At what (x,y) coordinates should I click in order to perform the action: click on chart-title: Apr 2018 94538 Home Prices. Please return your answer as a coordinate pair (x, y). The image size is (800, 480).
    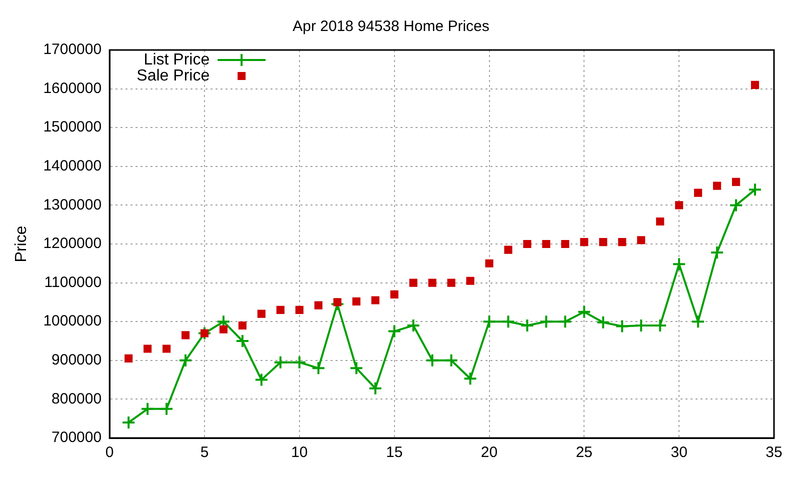
    Looking at the image, I should click on (391, 27).